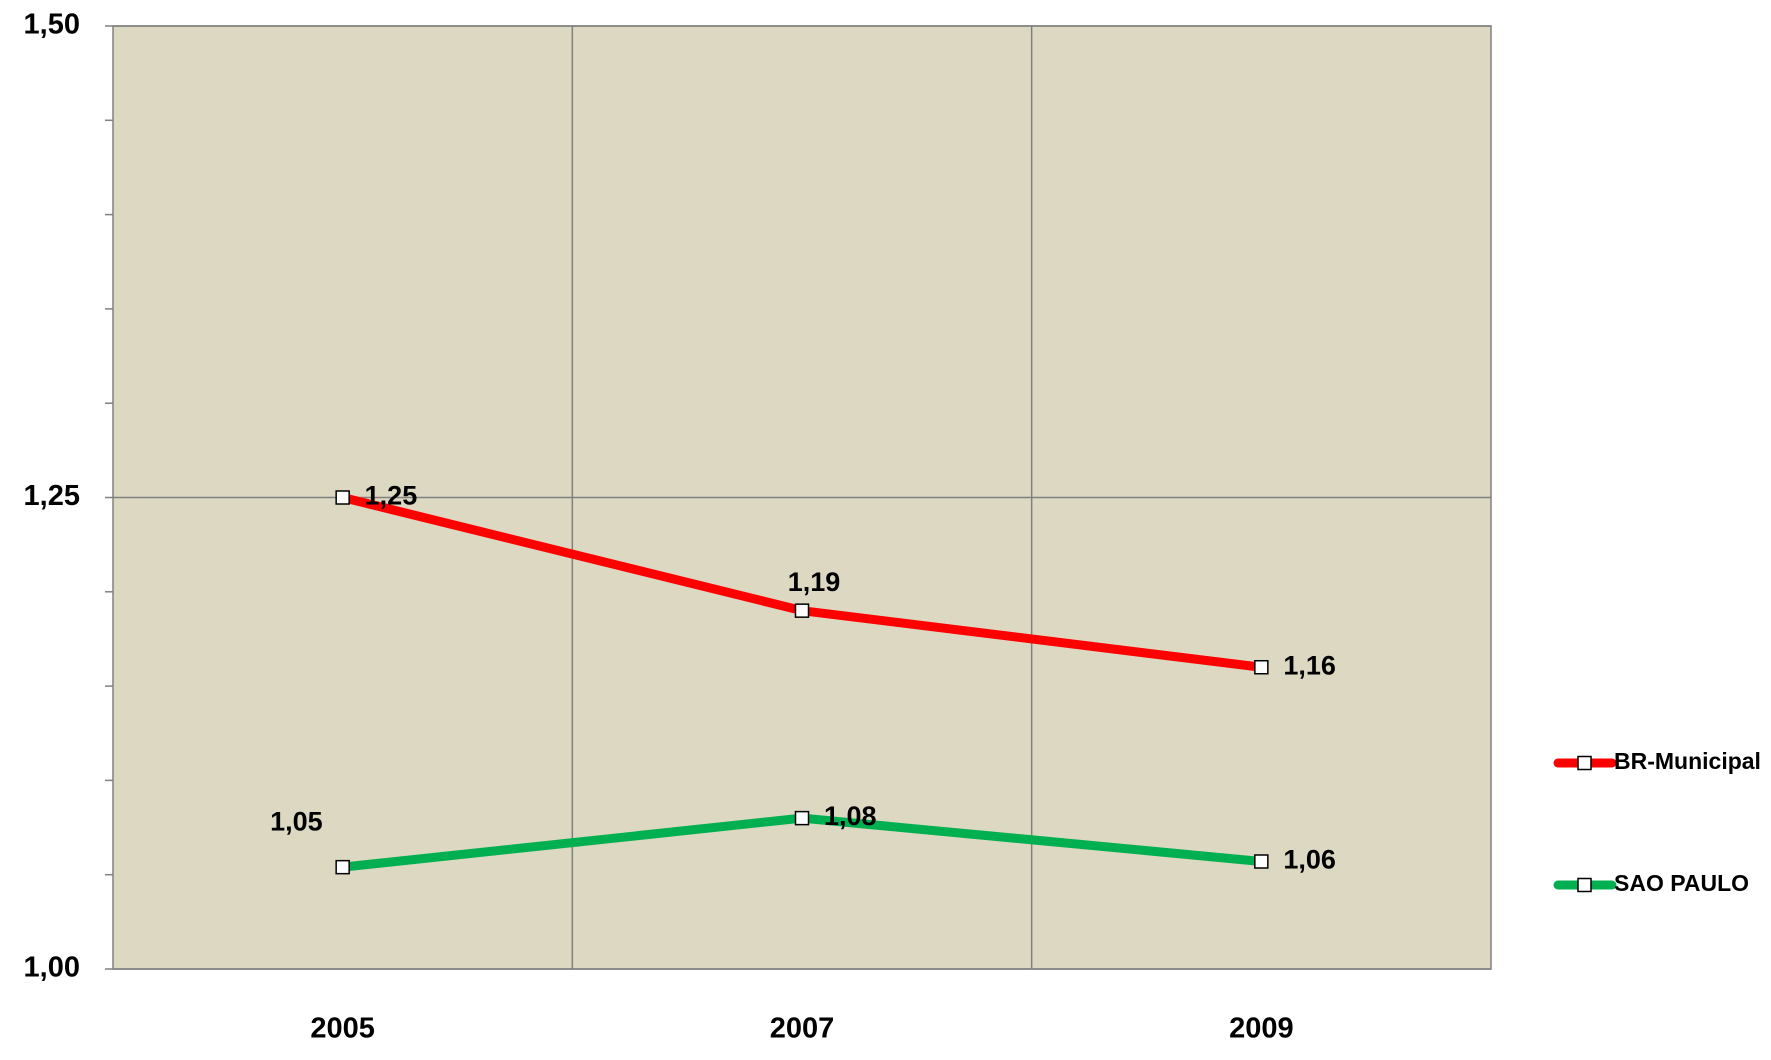 This screenshot has width=1771, height=1060. What do you see at coordinates (1309, 860) in the screenshot?
I see `data-label: 1,06` at bounding box center [1309, 860].